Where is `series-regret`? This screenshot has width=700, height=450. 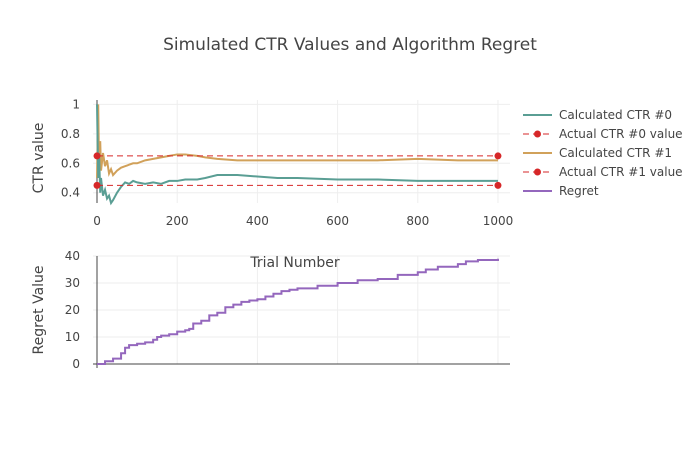
series-regret is located at coordinates (298, 311).